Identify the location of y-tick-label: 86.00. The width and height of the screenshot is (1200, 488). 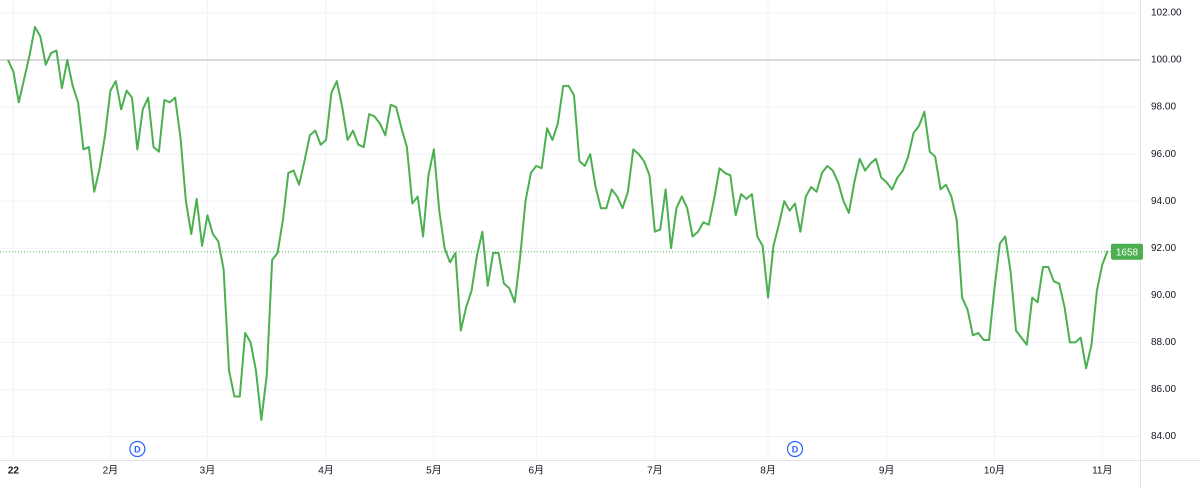
(1163, 389).